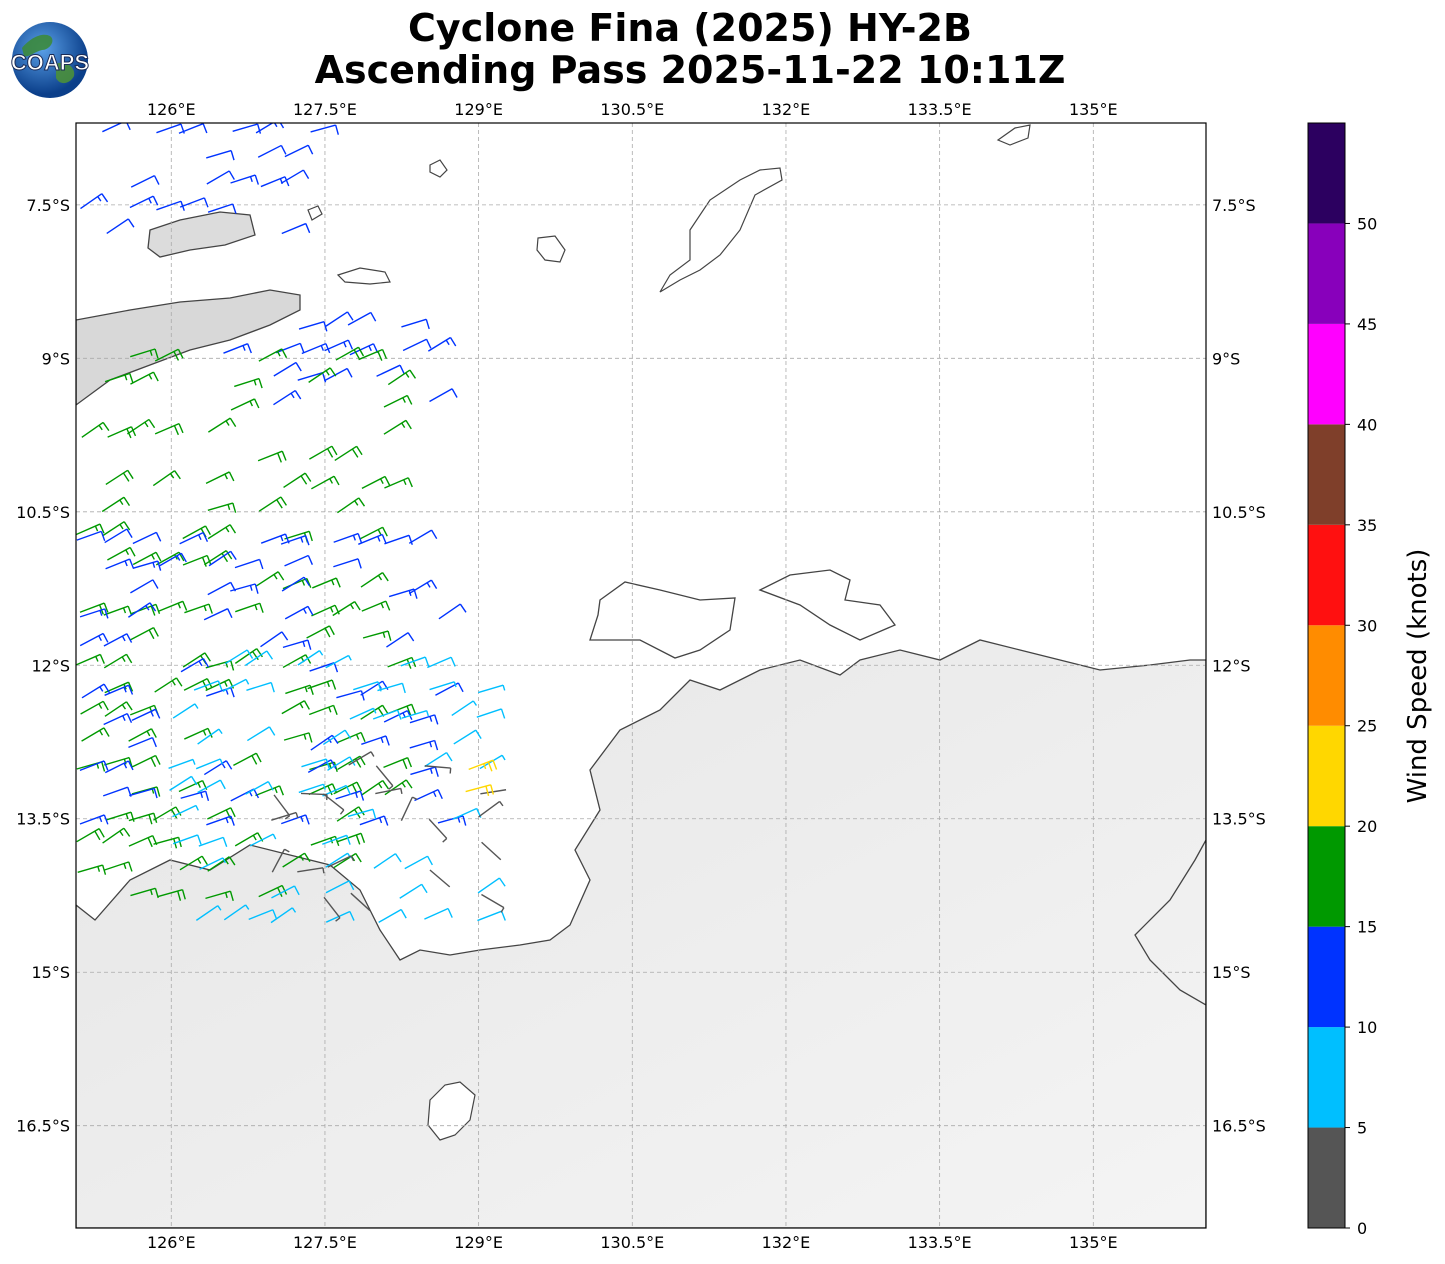 This screenshot has height=1264, width=1445. What do you see at coordinates (43, 666) in the screenshot?
I see `lat-ticks-left: 7.5°S 9°S 10.5°S 12°S 13.5°S 15°S 16.5°S` at bounding box center [43, 666].